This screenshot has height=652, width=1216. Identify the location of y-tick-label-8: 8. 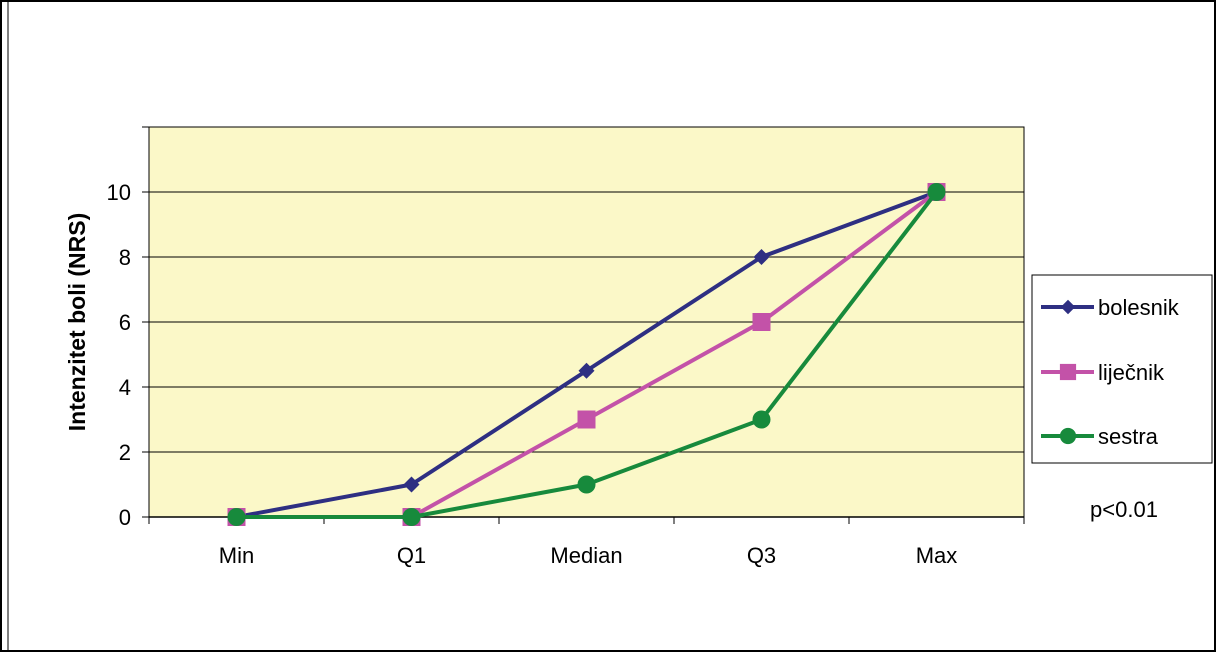
(125, 257).